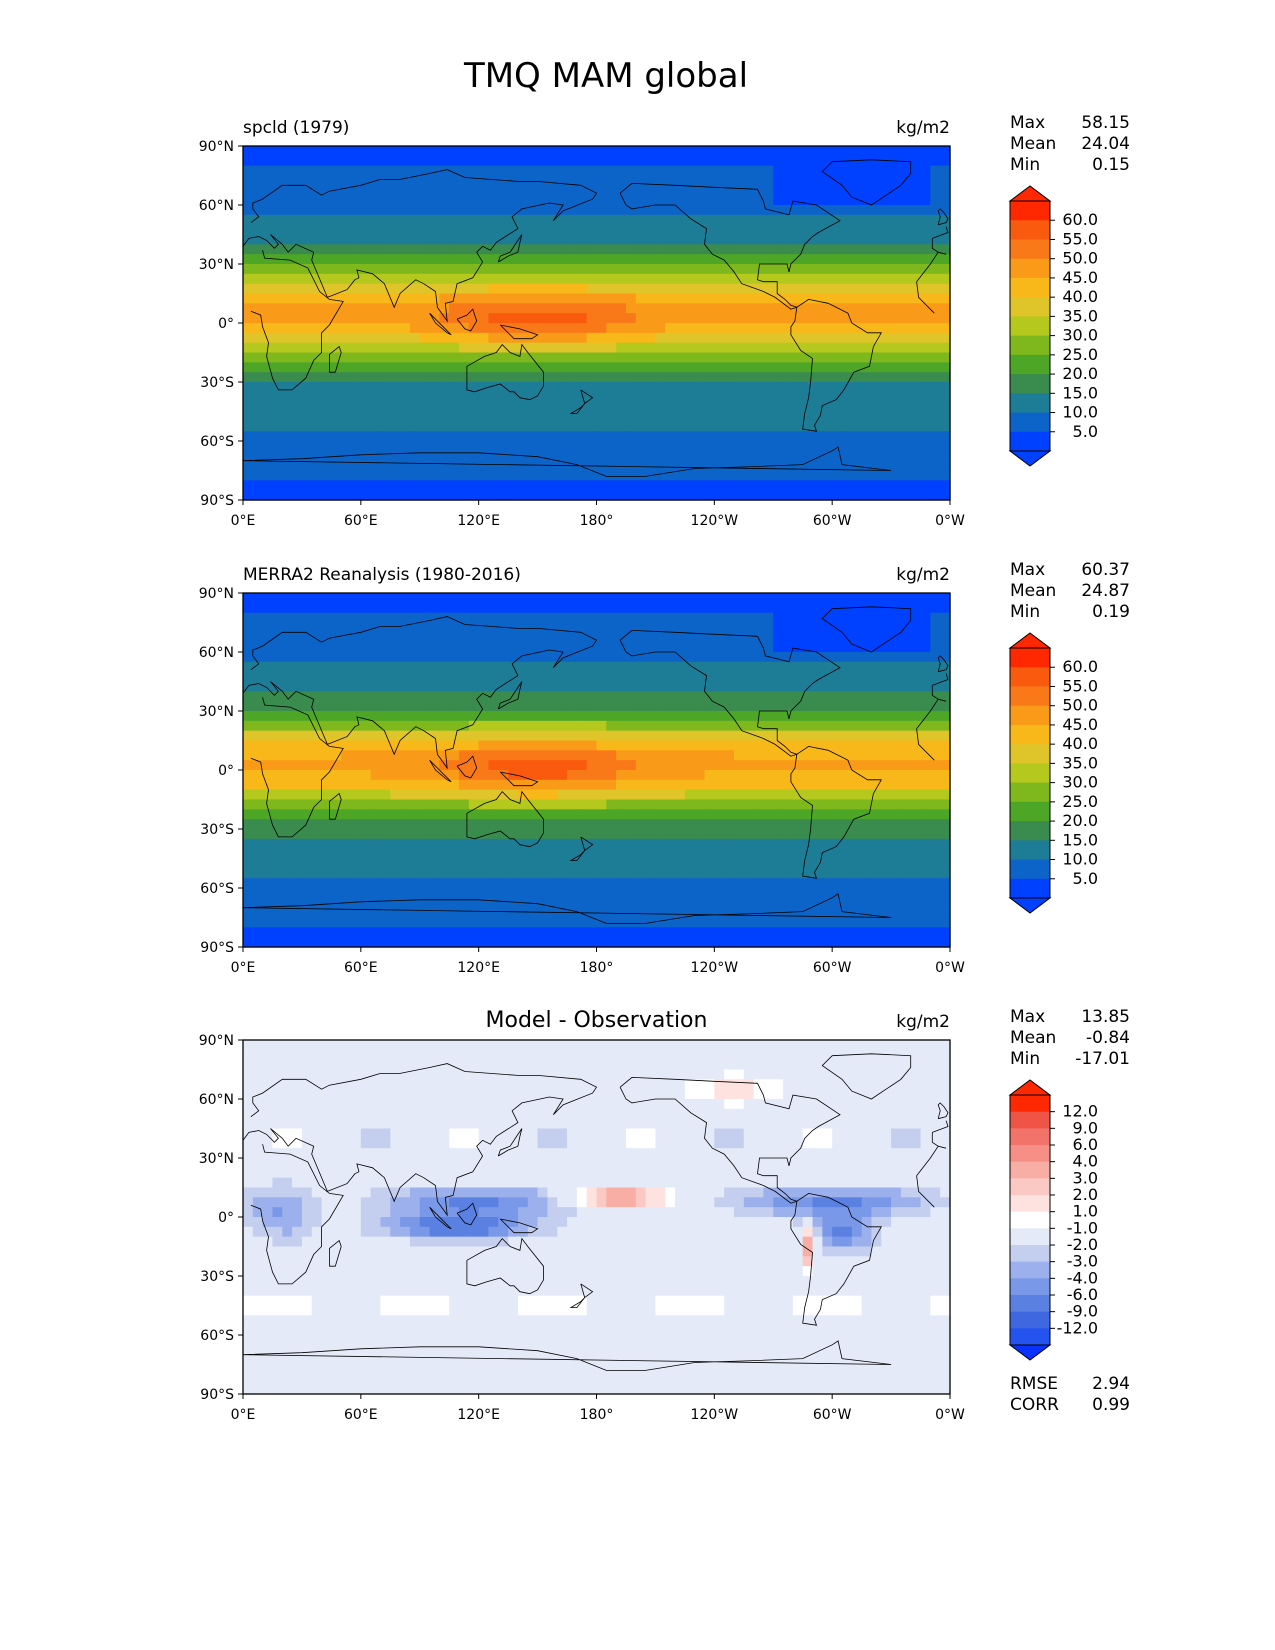  Describe the element at coordinates (832, 521) in the screenshot. I see `lon-tick-label: 60°W` at that location.